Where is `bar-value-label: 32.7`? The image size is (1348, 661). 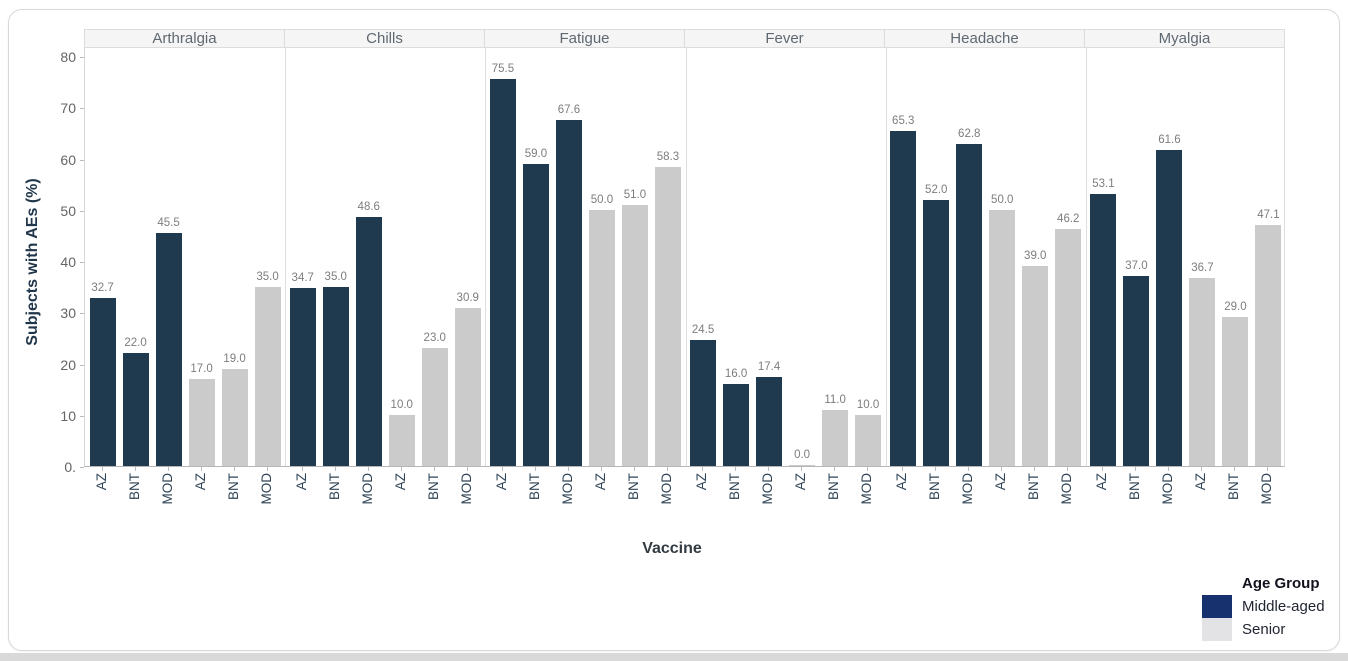 bar-value-label: 32.7 is located at coordinates (102, 288).